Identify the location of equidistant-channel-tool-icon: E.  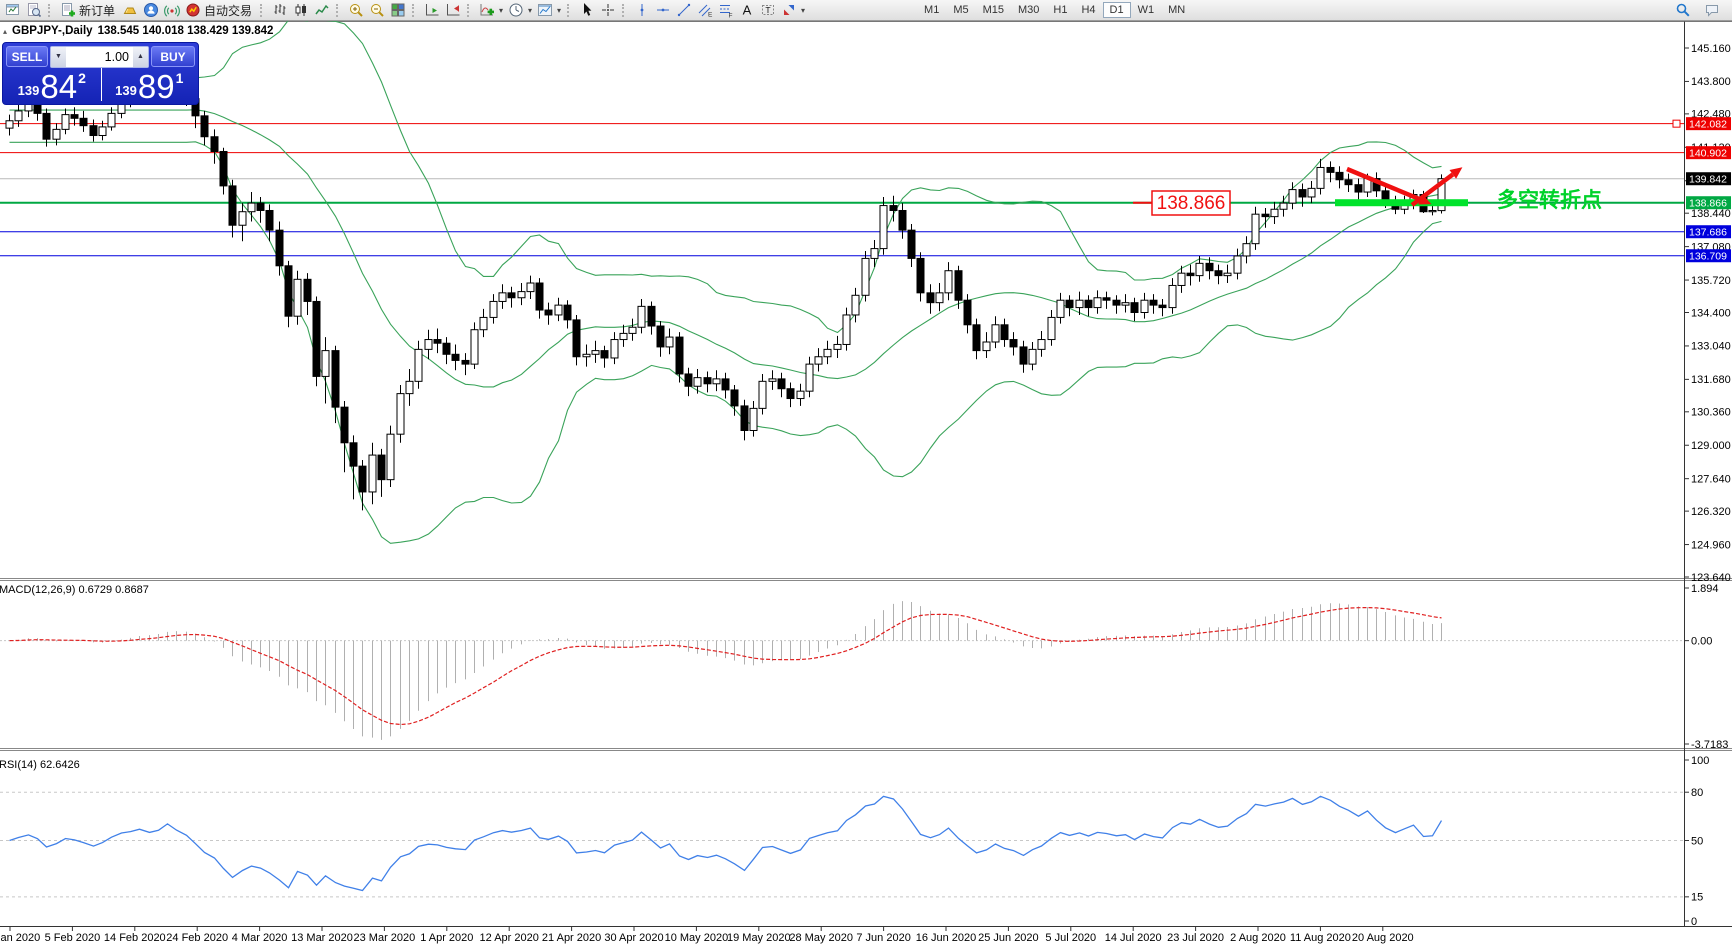
(704, 10).